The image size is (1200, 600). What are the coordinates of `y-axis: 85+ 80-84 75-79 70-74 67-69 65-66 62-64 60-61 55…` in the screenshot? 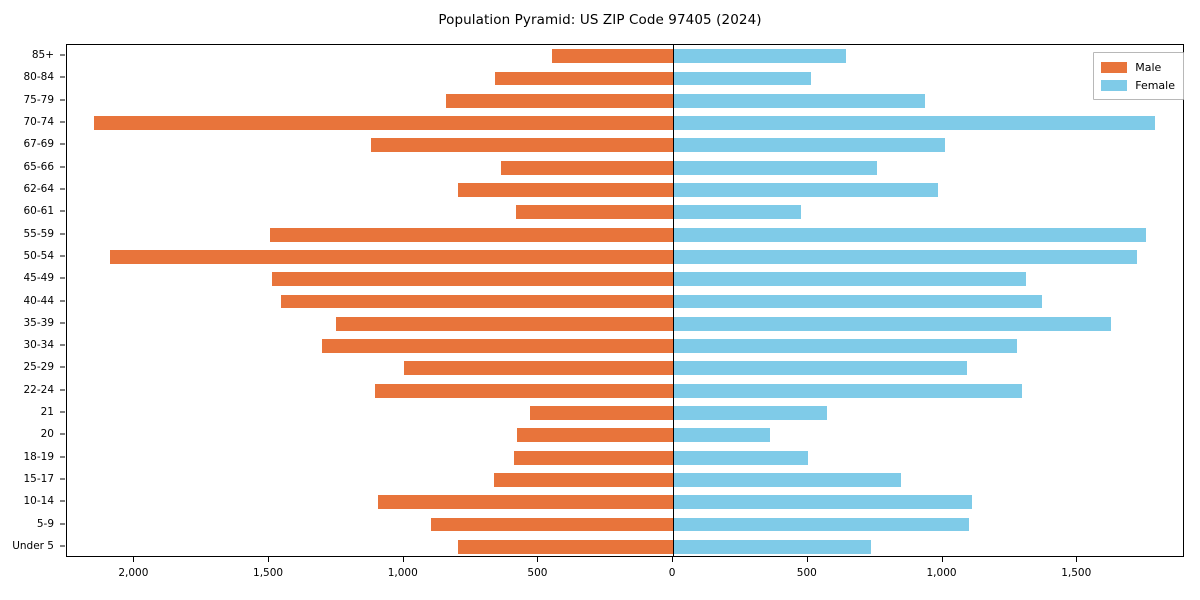 It's located at (32, 300).